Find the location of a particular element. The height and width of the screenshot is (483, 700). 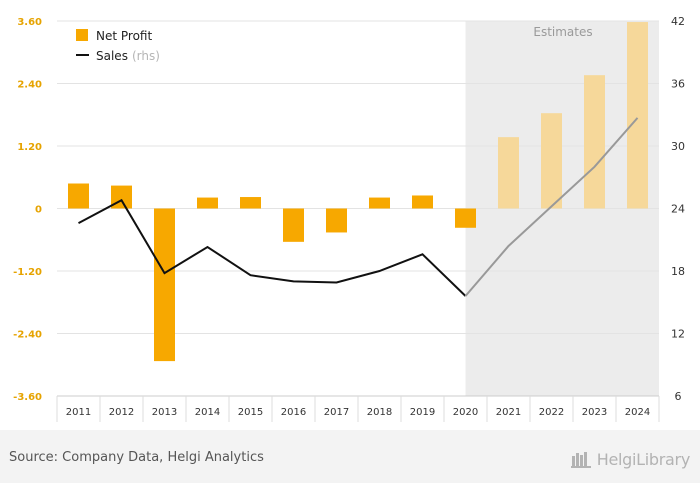

y-left-tick-label: 3.60 is located at coordinates (29, 22).